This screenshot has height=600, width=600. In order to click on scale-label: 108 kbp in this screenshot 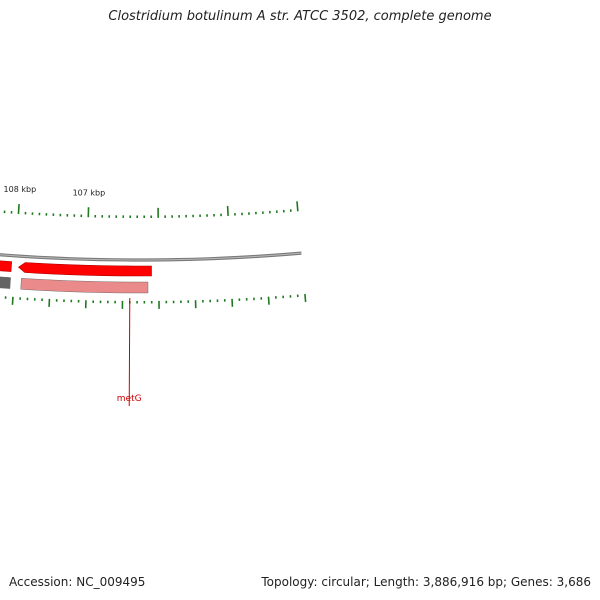, I will do `click(20, 189)`.